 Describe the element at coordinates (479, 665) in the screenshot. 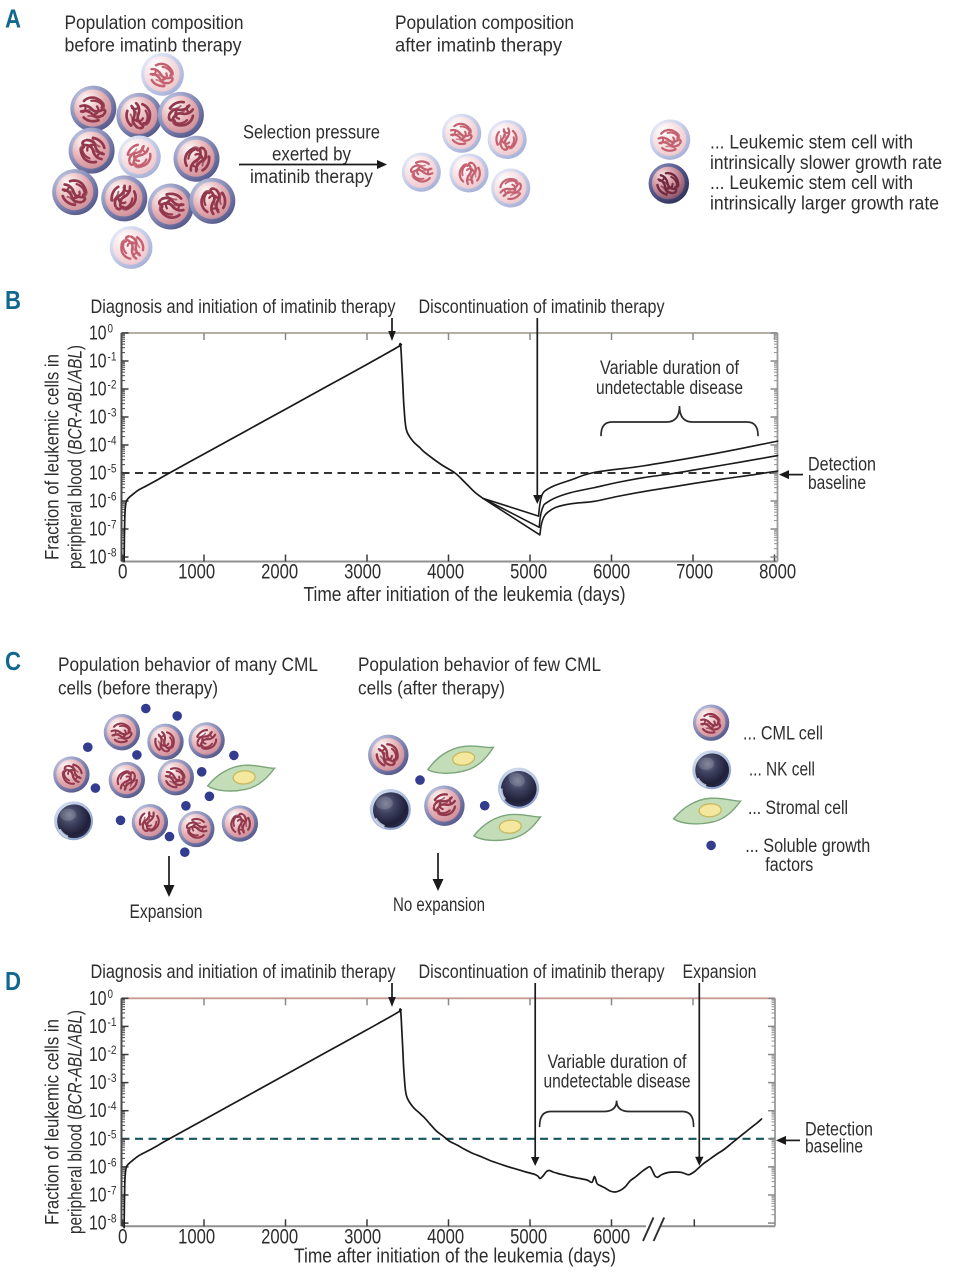

I see `svg-text: Population behavior of few CML` at that location.